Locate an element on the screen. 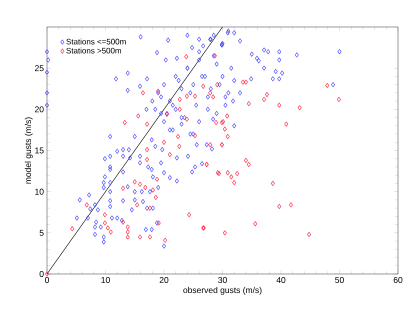 This screenshot has height=332, width=412. x-axis-title: observed gusts (m/s) is located at coordinates (222, 290).